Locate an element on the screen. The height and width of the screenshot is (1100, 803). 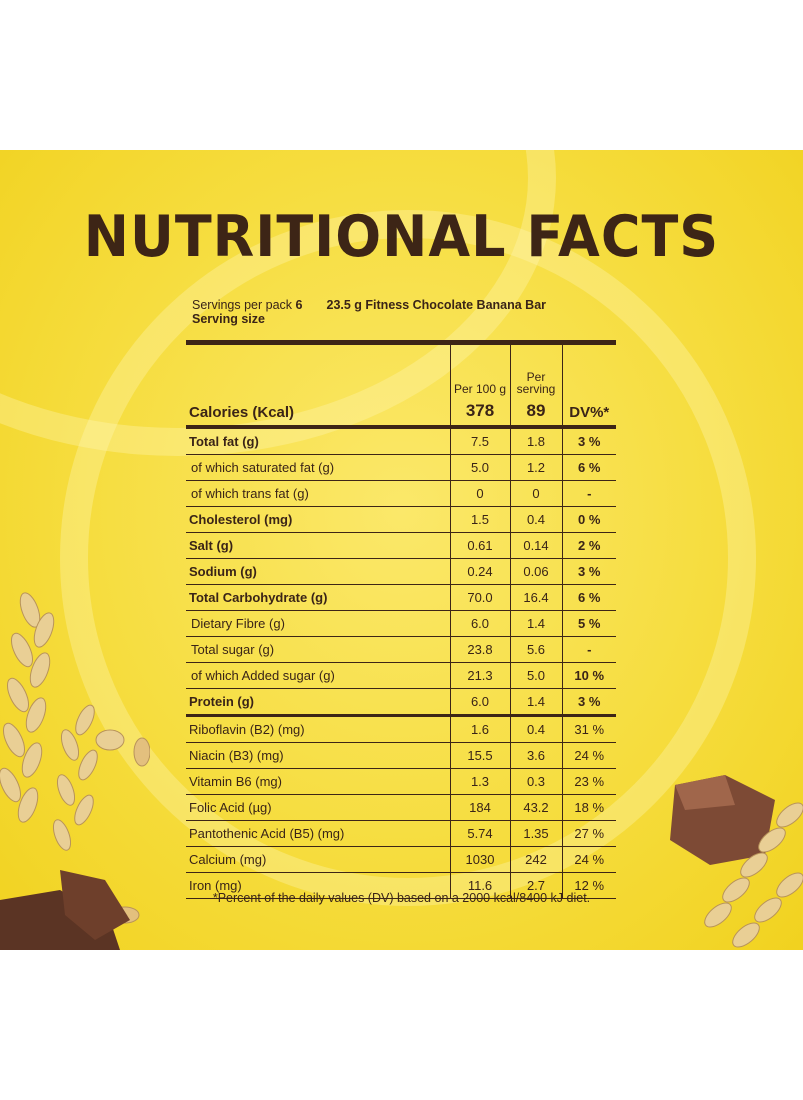
per-serving-header-label: Per serving is located at coordinates (536, 383).